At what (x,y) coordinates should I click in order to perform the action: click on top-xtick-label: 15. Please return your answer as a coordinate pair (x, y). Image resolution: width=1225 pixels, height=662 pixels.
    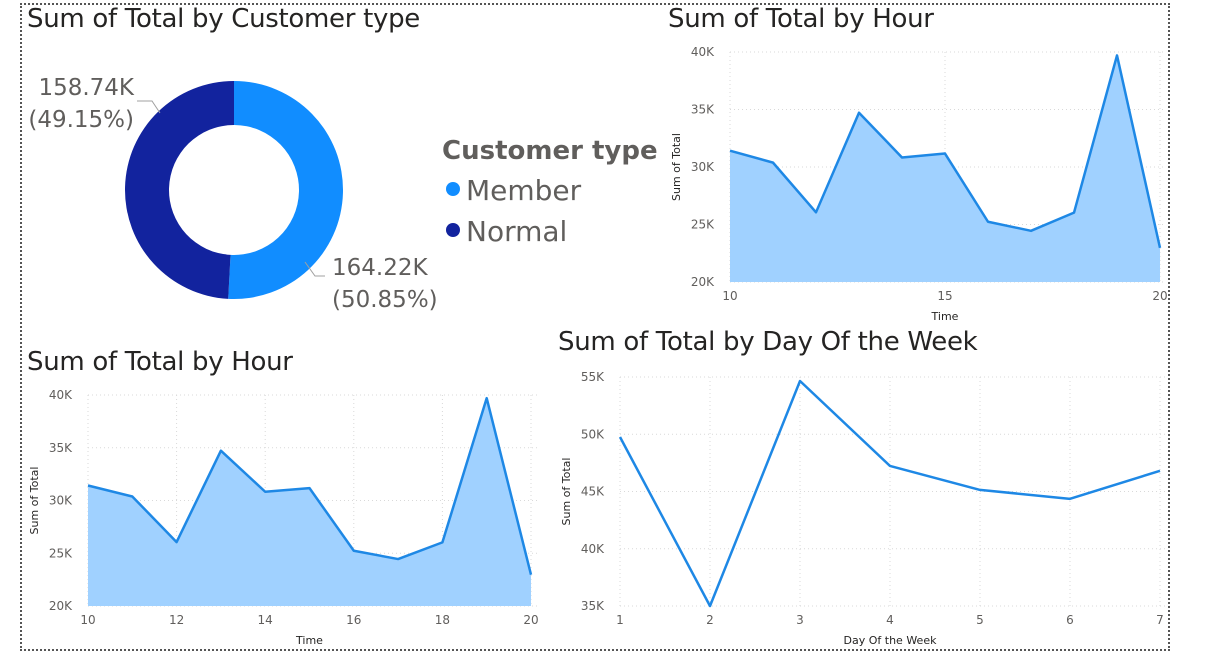
    Looking at the image, I should click on (944, 296).